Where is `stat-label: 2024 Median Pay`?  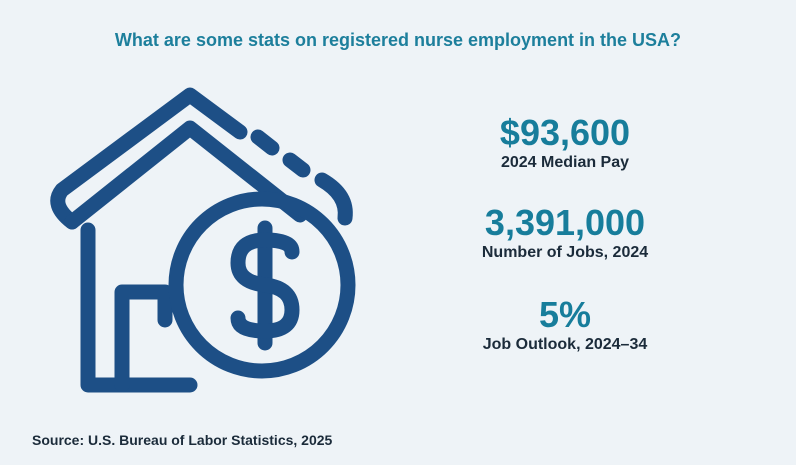 stat-label: 2024 Median Pay is located at coordinates (565, 162).